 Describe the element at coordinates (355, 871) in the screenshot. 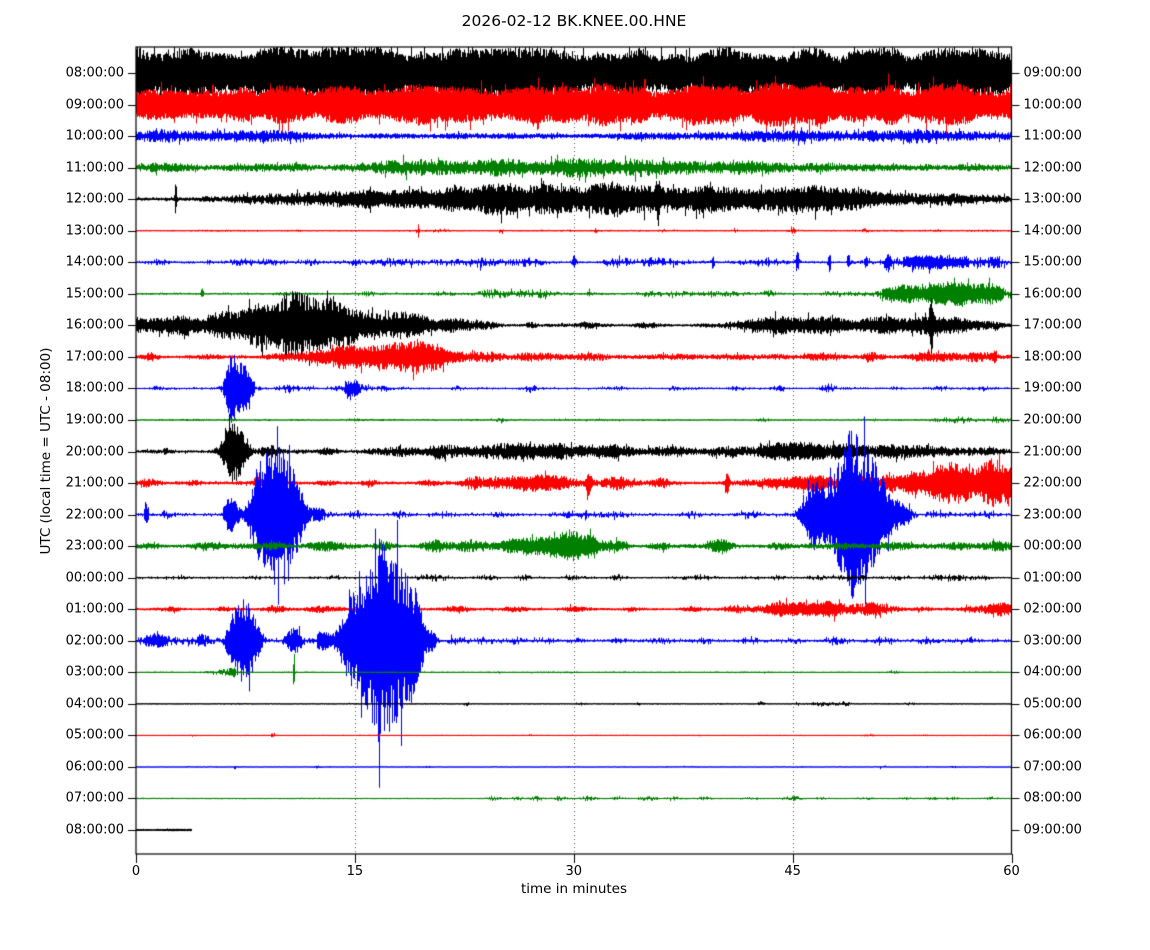

I see `xtick-label: 15` at that location.